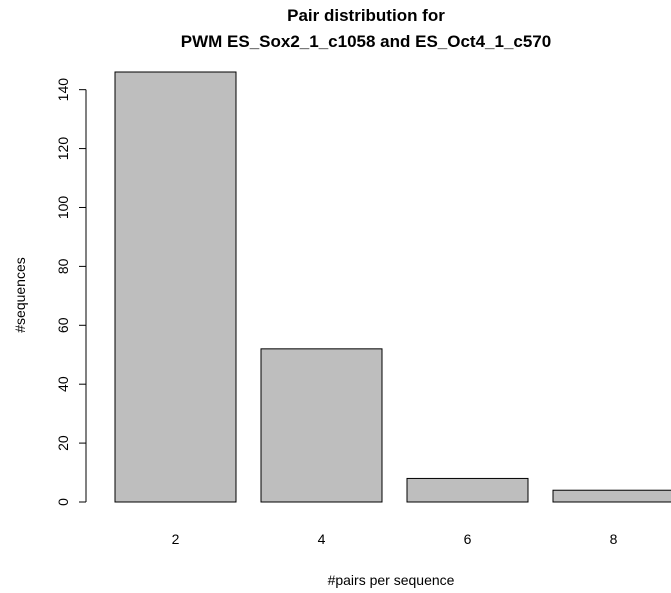 The width and height of the screenshot is (671, 593). I want to click on y-axis: 0 20 40 60 80 100 120 140, so click(71, 292).